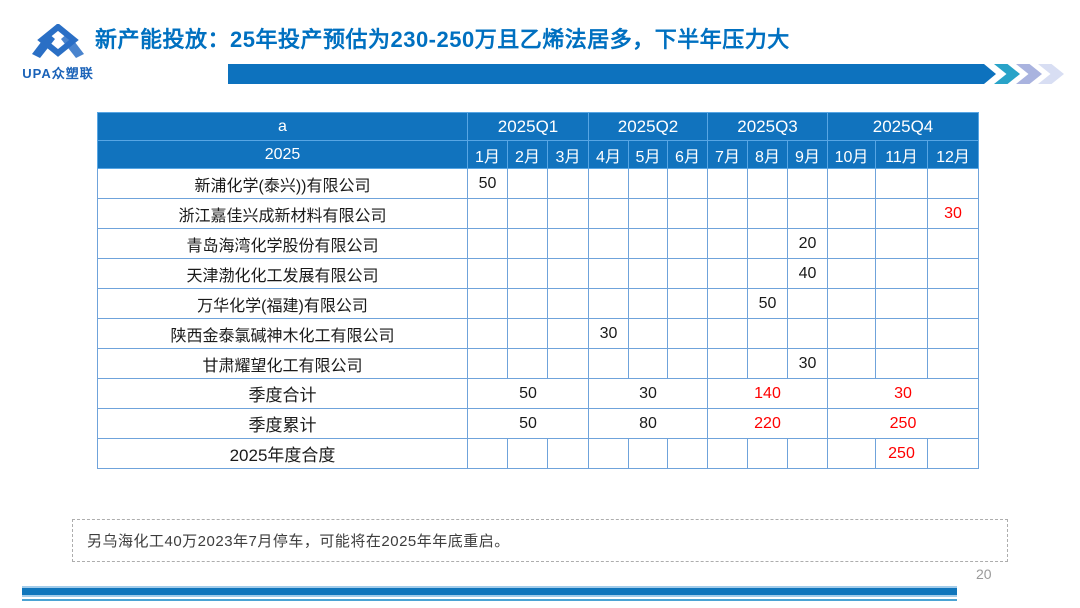 This screenshot has height=608, width=1080. What do you see at coordinates (984, 574) in the screenshot?
I see `page-number: 20` at bounding box center [984, 574].